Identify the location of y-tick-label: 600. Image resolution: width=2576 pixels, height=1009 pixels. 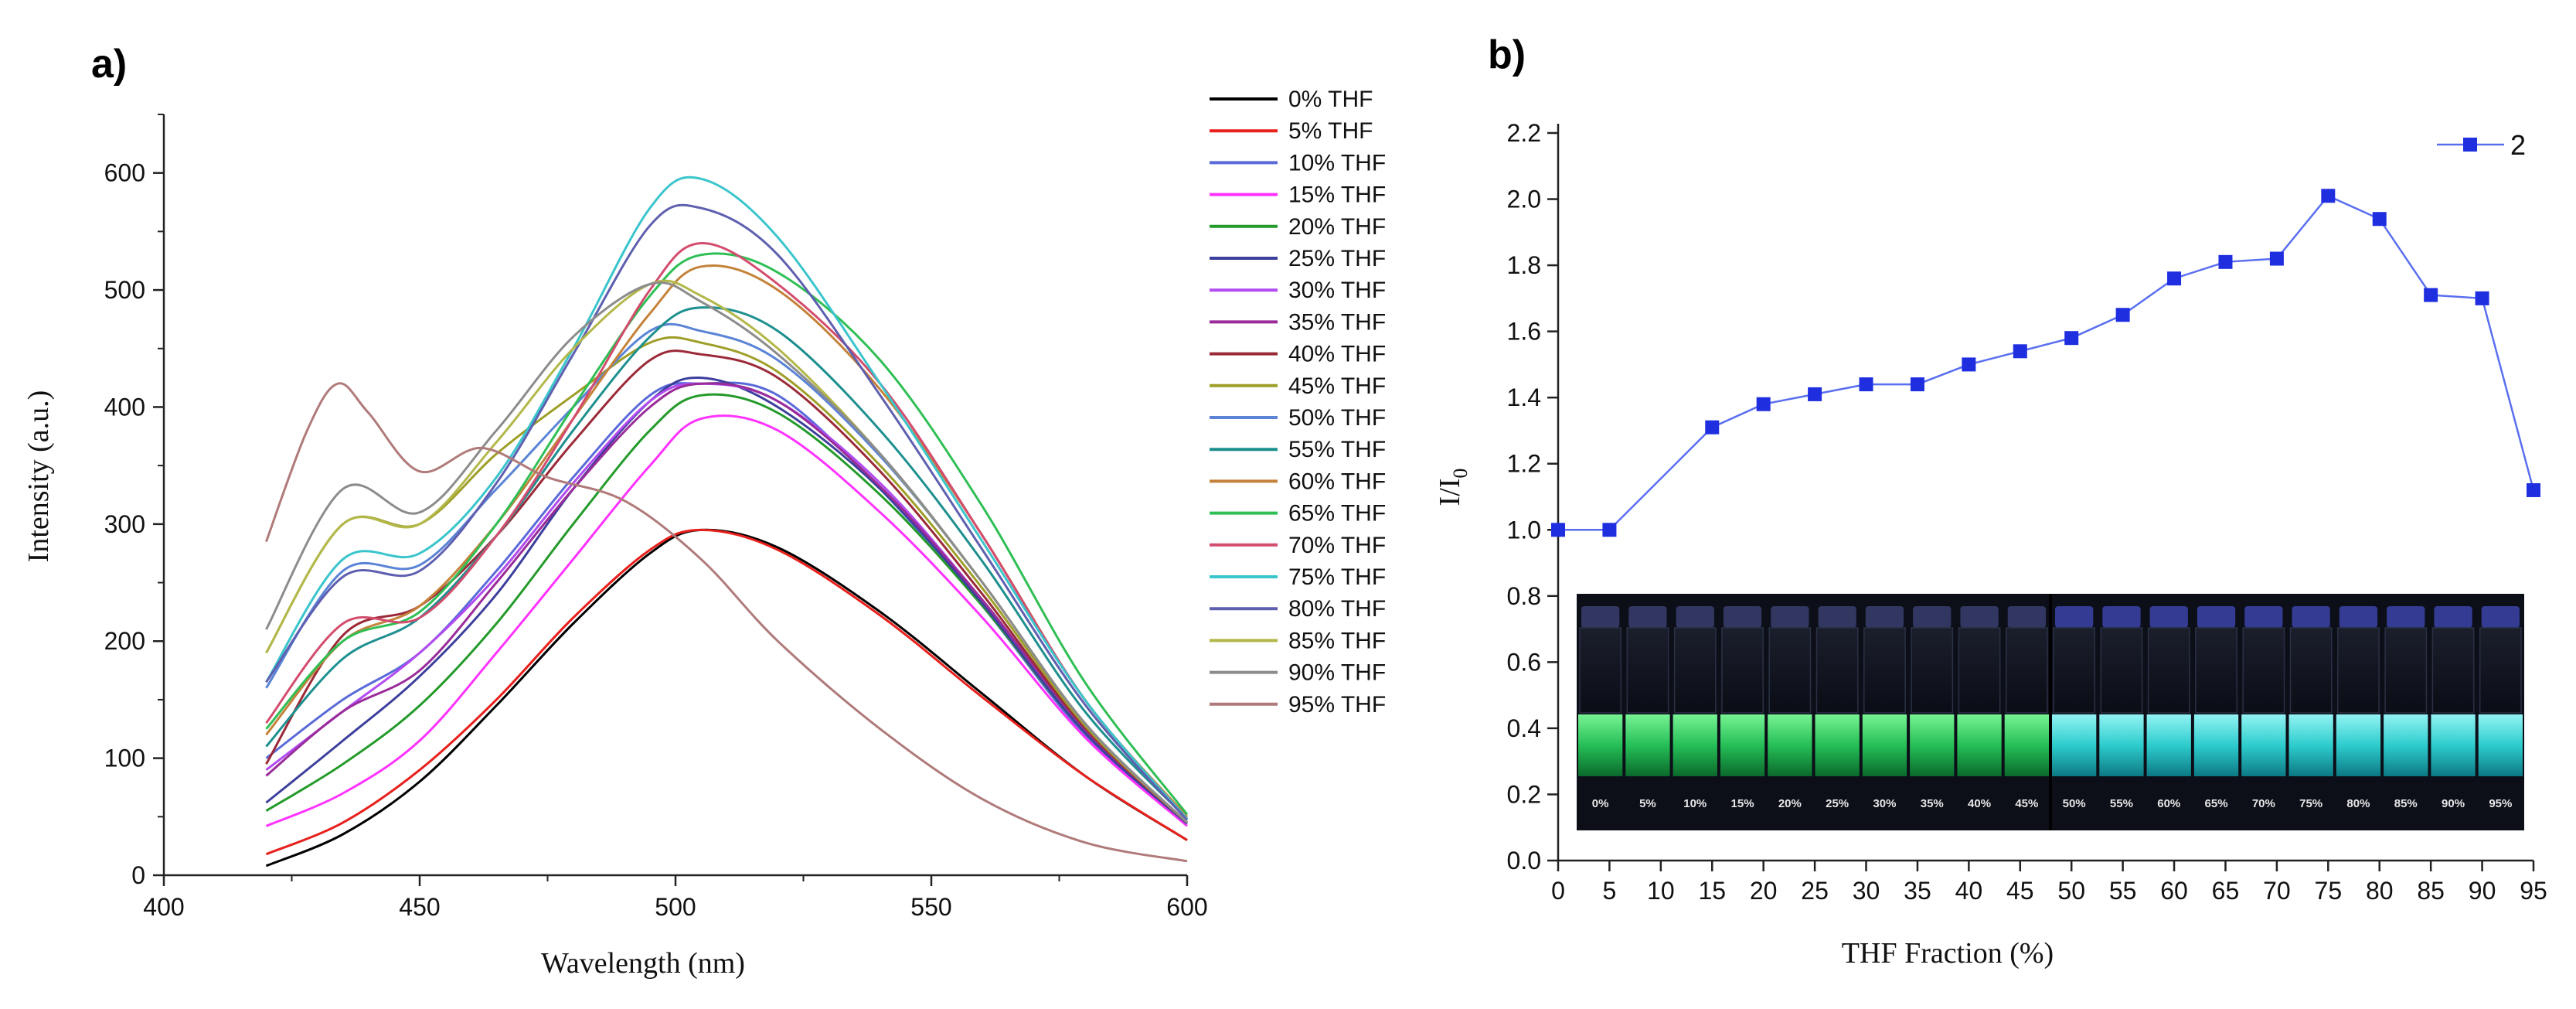
(124, 173).